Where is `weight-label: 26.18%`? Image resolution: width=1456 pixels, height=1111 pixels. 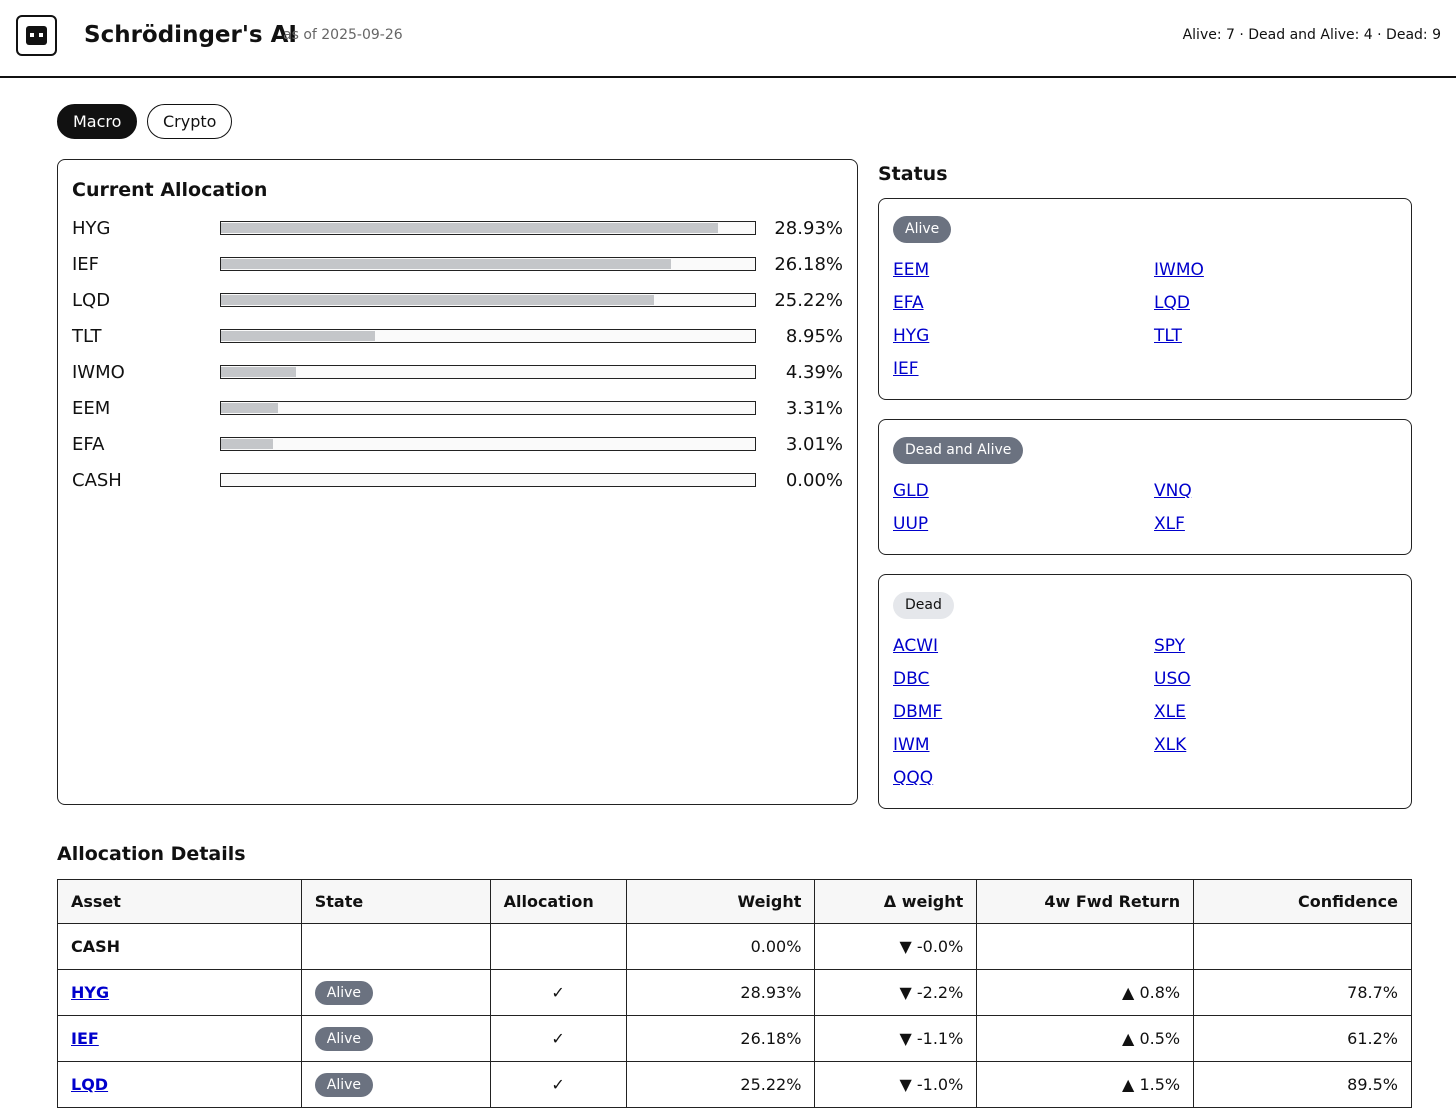
weight-label: 26.18% is located at coordinates (808, 264).